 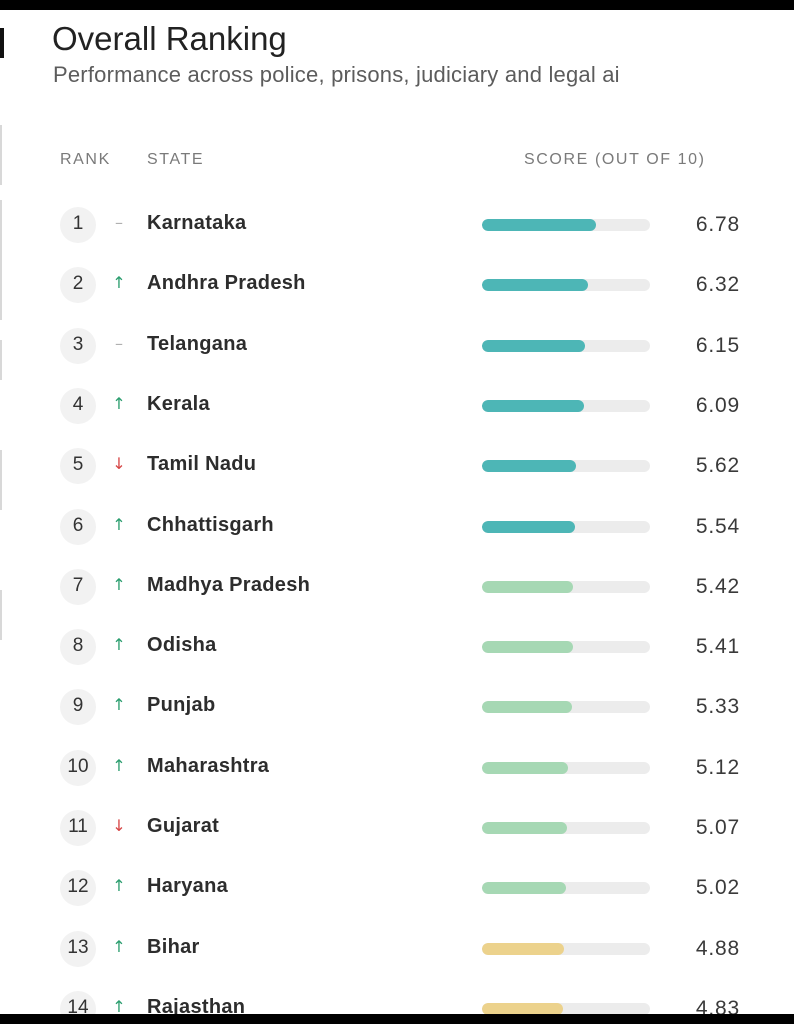 What do you see at coordinates (226, 283) in the screenshot?
I see `state-name: Andhra Pradesh` at bounding box center [226, 283].